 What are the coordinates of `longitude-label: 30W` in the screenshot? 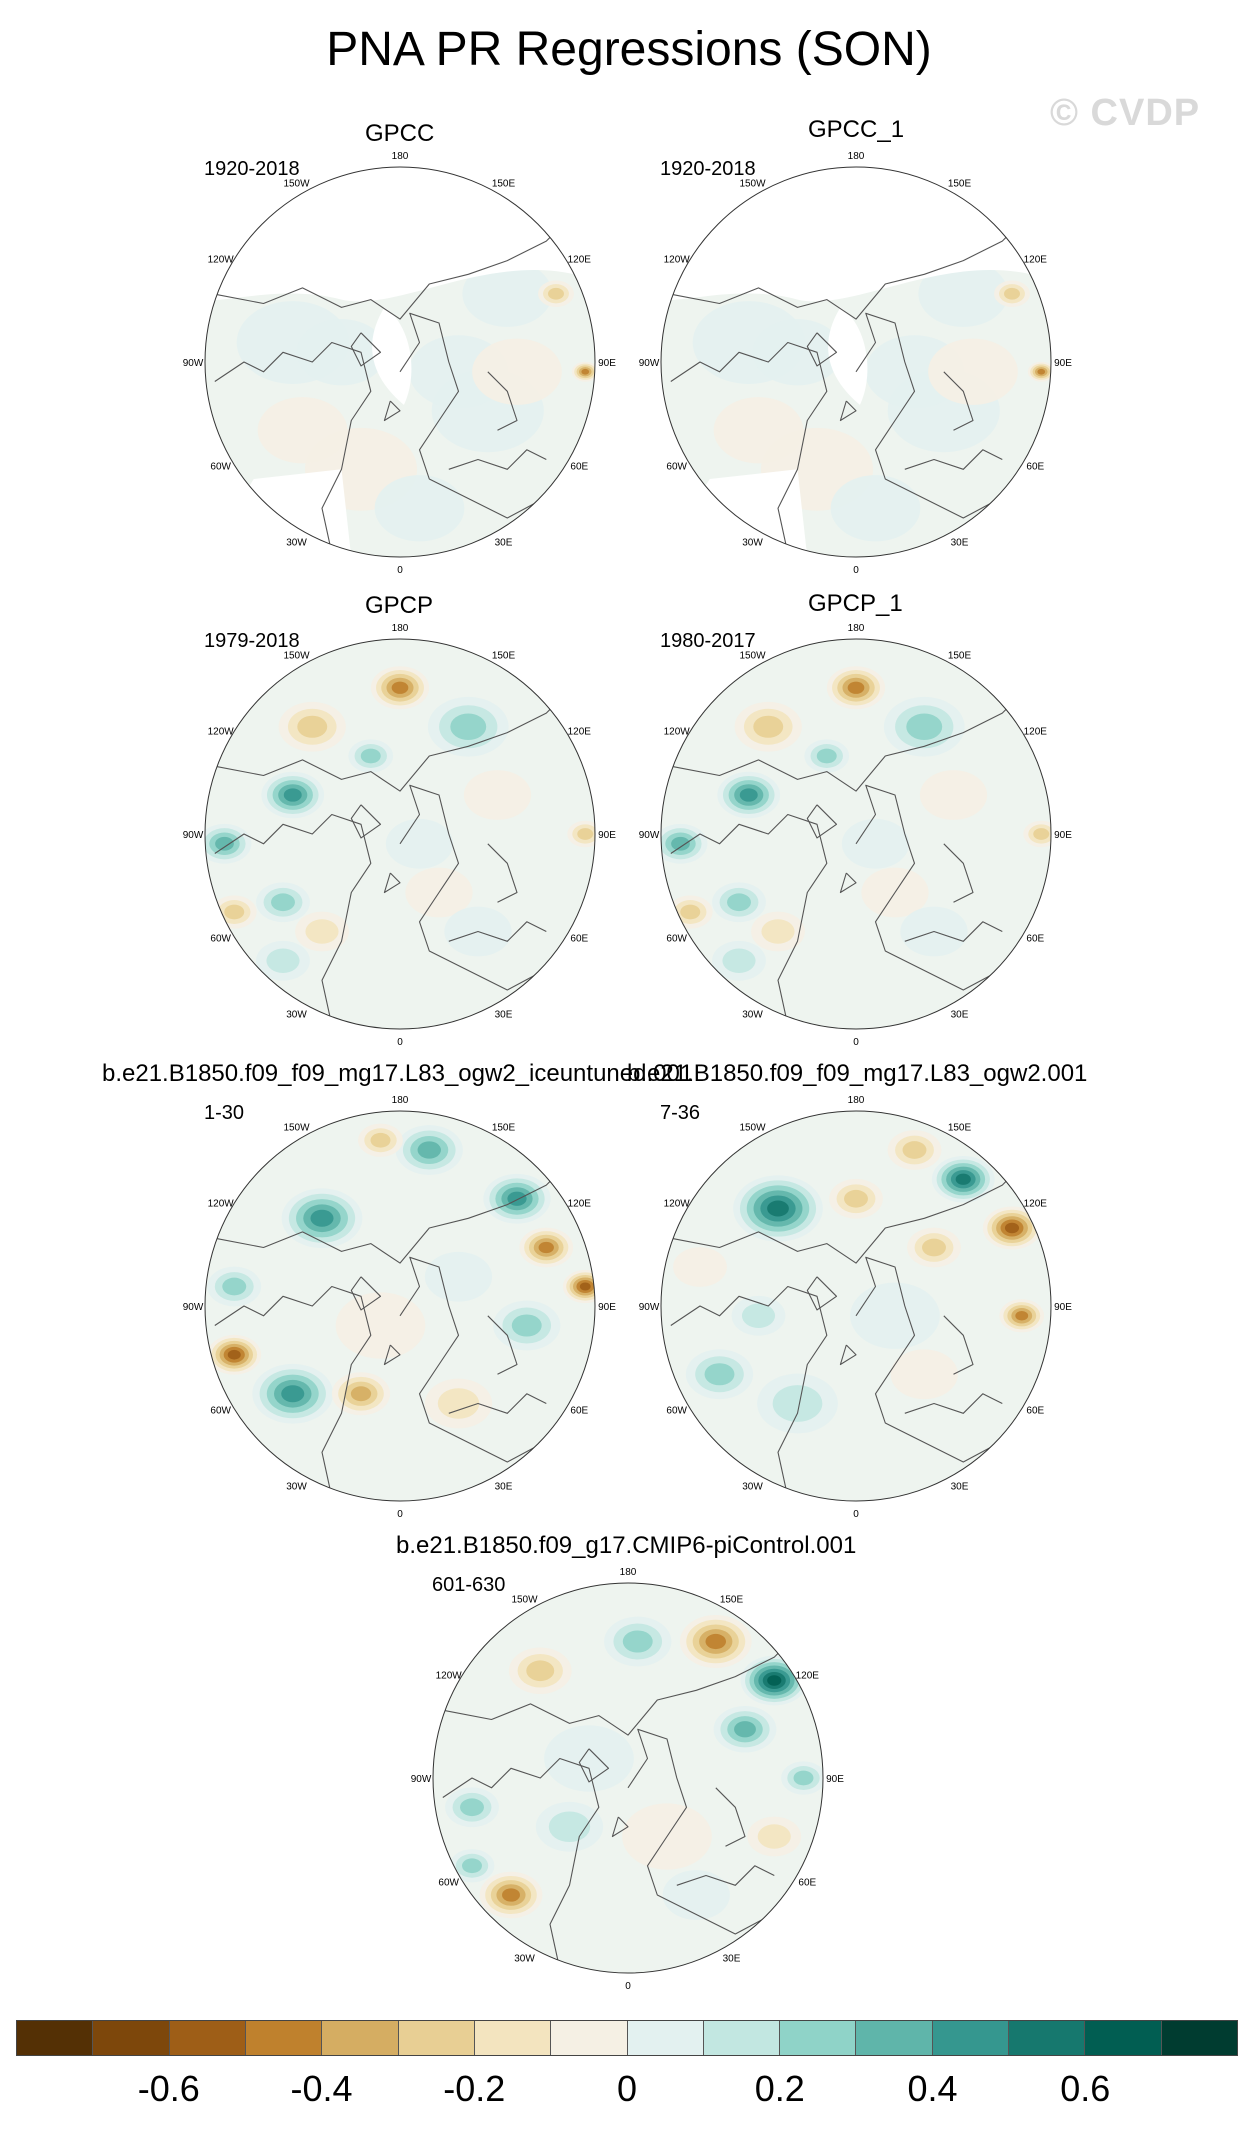 It's located at (296, 1014).